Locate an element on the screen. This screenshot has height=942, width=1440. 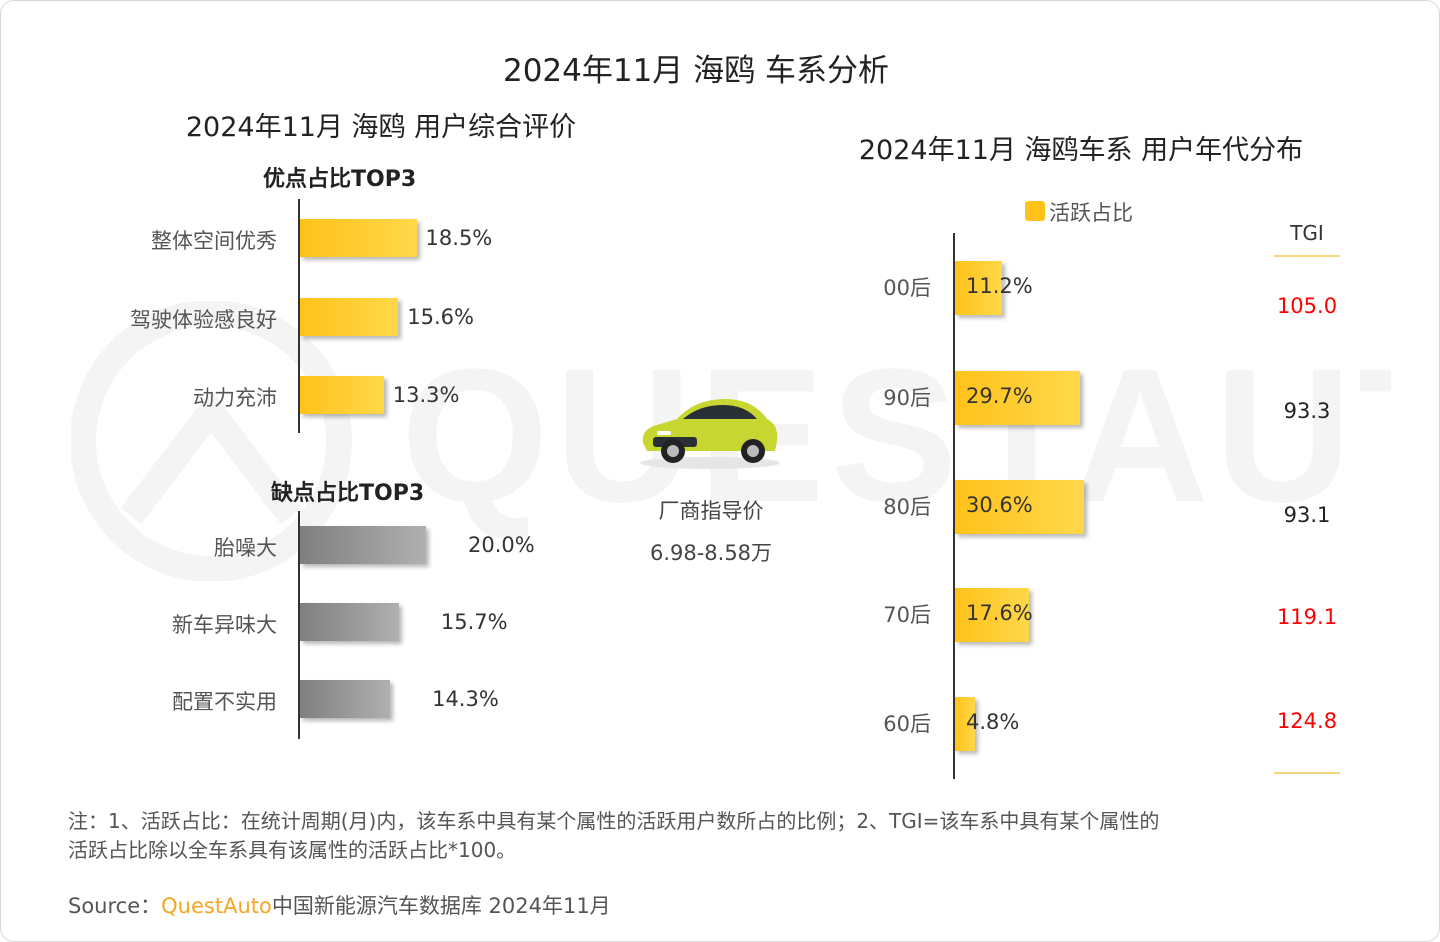
tgi-bottom-line is located at coordinates (1307, 773).